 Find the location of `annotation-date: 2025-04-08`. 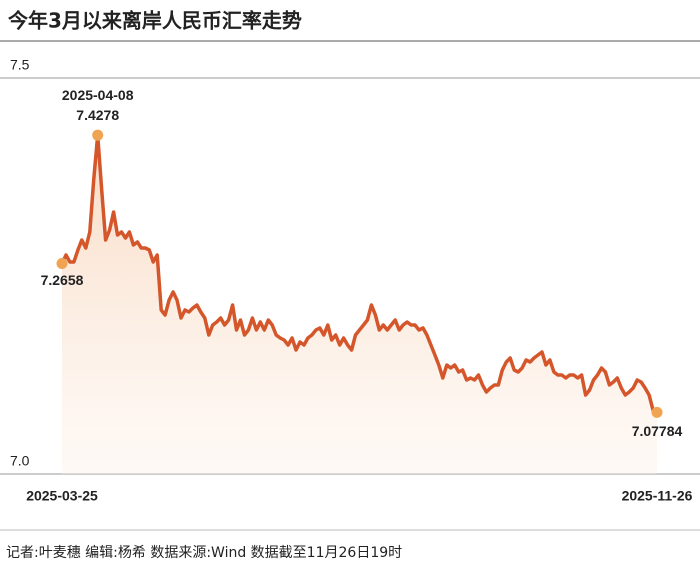

annotation-date: 2025-04-08 is located at coordinates (98, 95).